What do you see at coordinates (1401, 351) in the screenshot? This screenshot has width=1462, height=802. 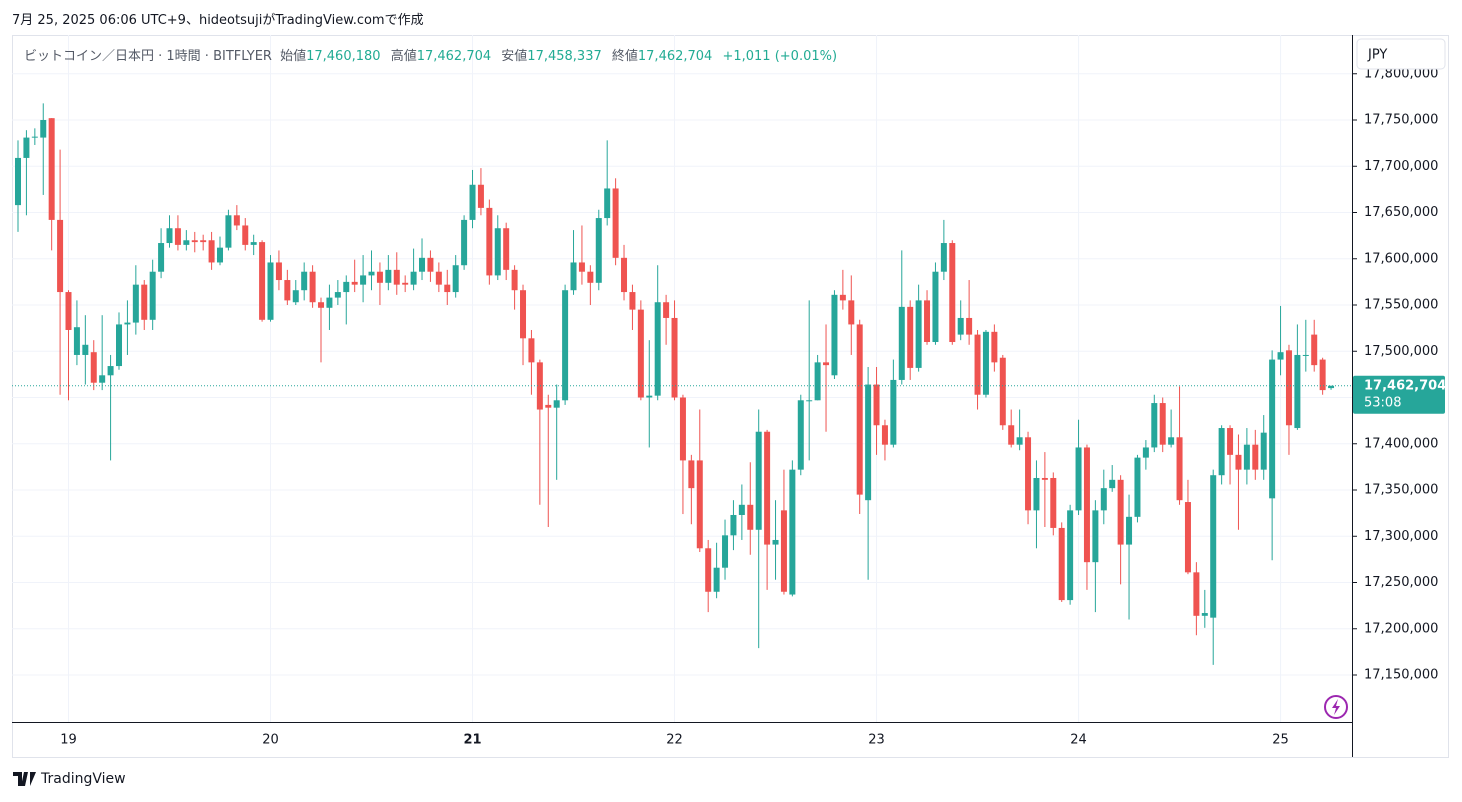 I see `y-tick-label: 17,500,000` at bounding box center [1401, 351].